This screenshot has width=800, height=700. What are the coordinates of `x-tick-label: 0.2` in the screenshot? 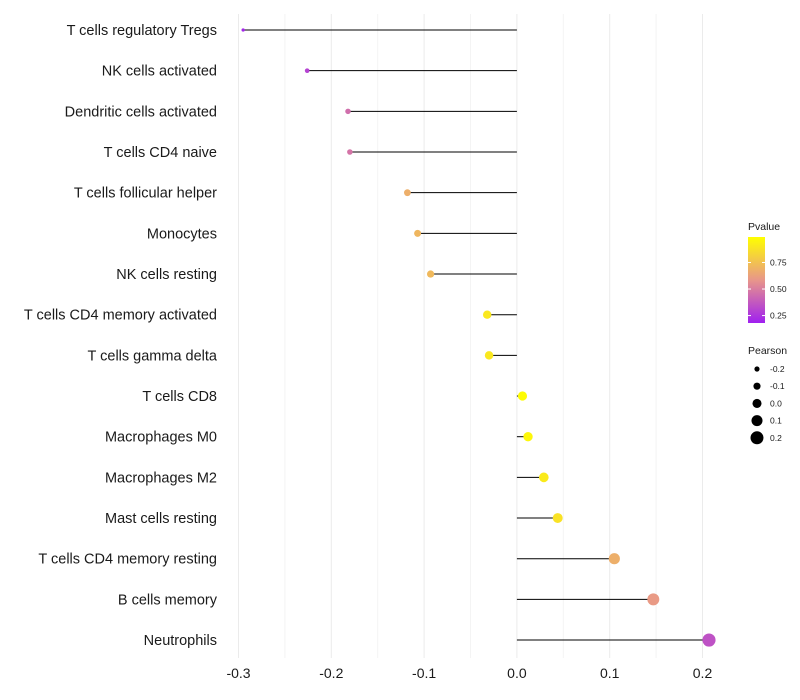 It's located at (703, 673).